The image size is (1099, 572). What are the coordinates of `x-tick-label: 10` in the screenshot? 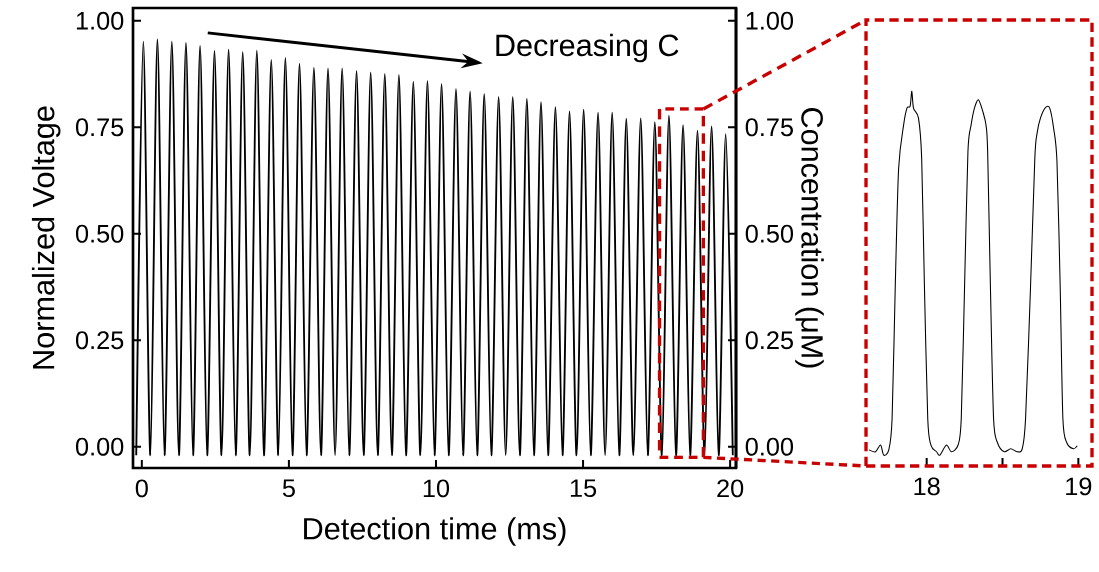 It's located at (436, 488).